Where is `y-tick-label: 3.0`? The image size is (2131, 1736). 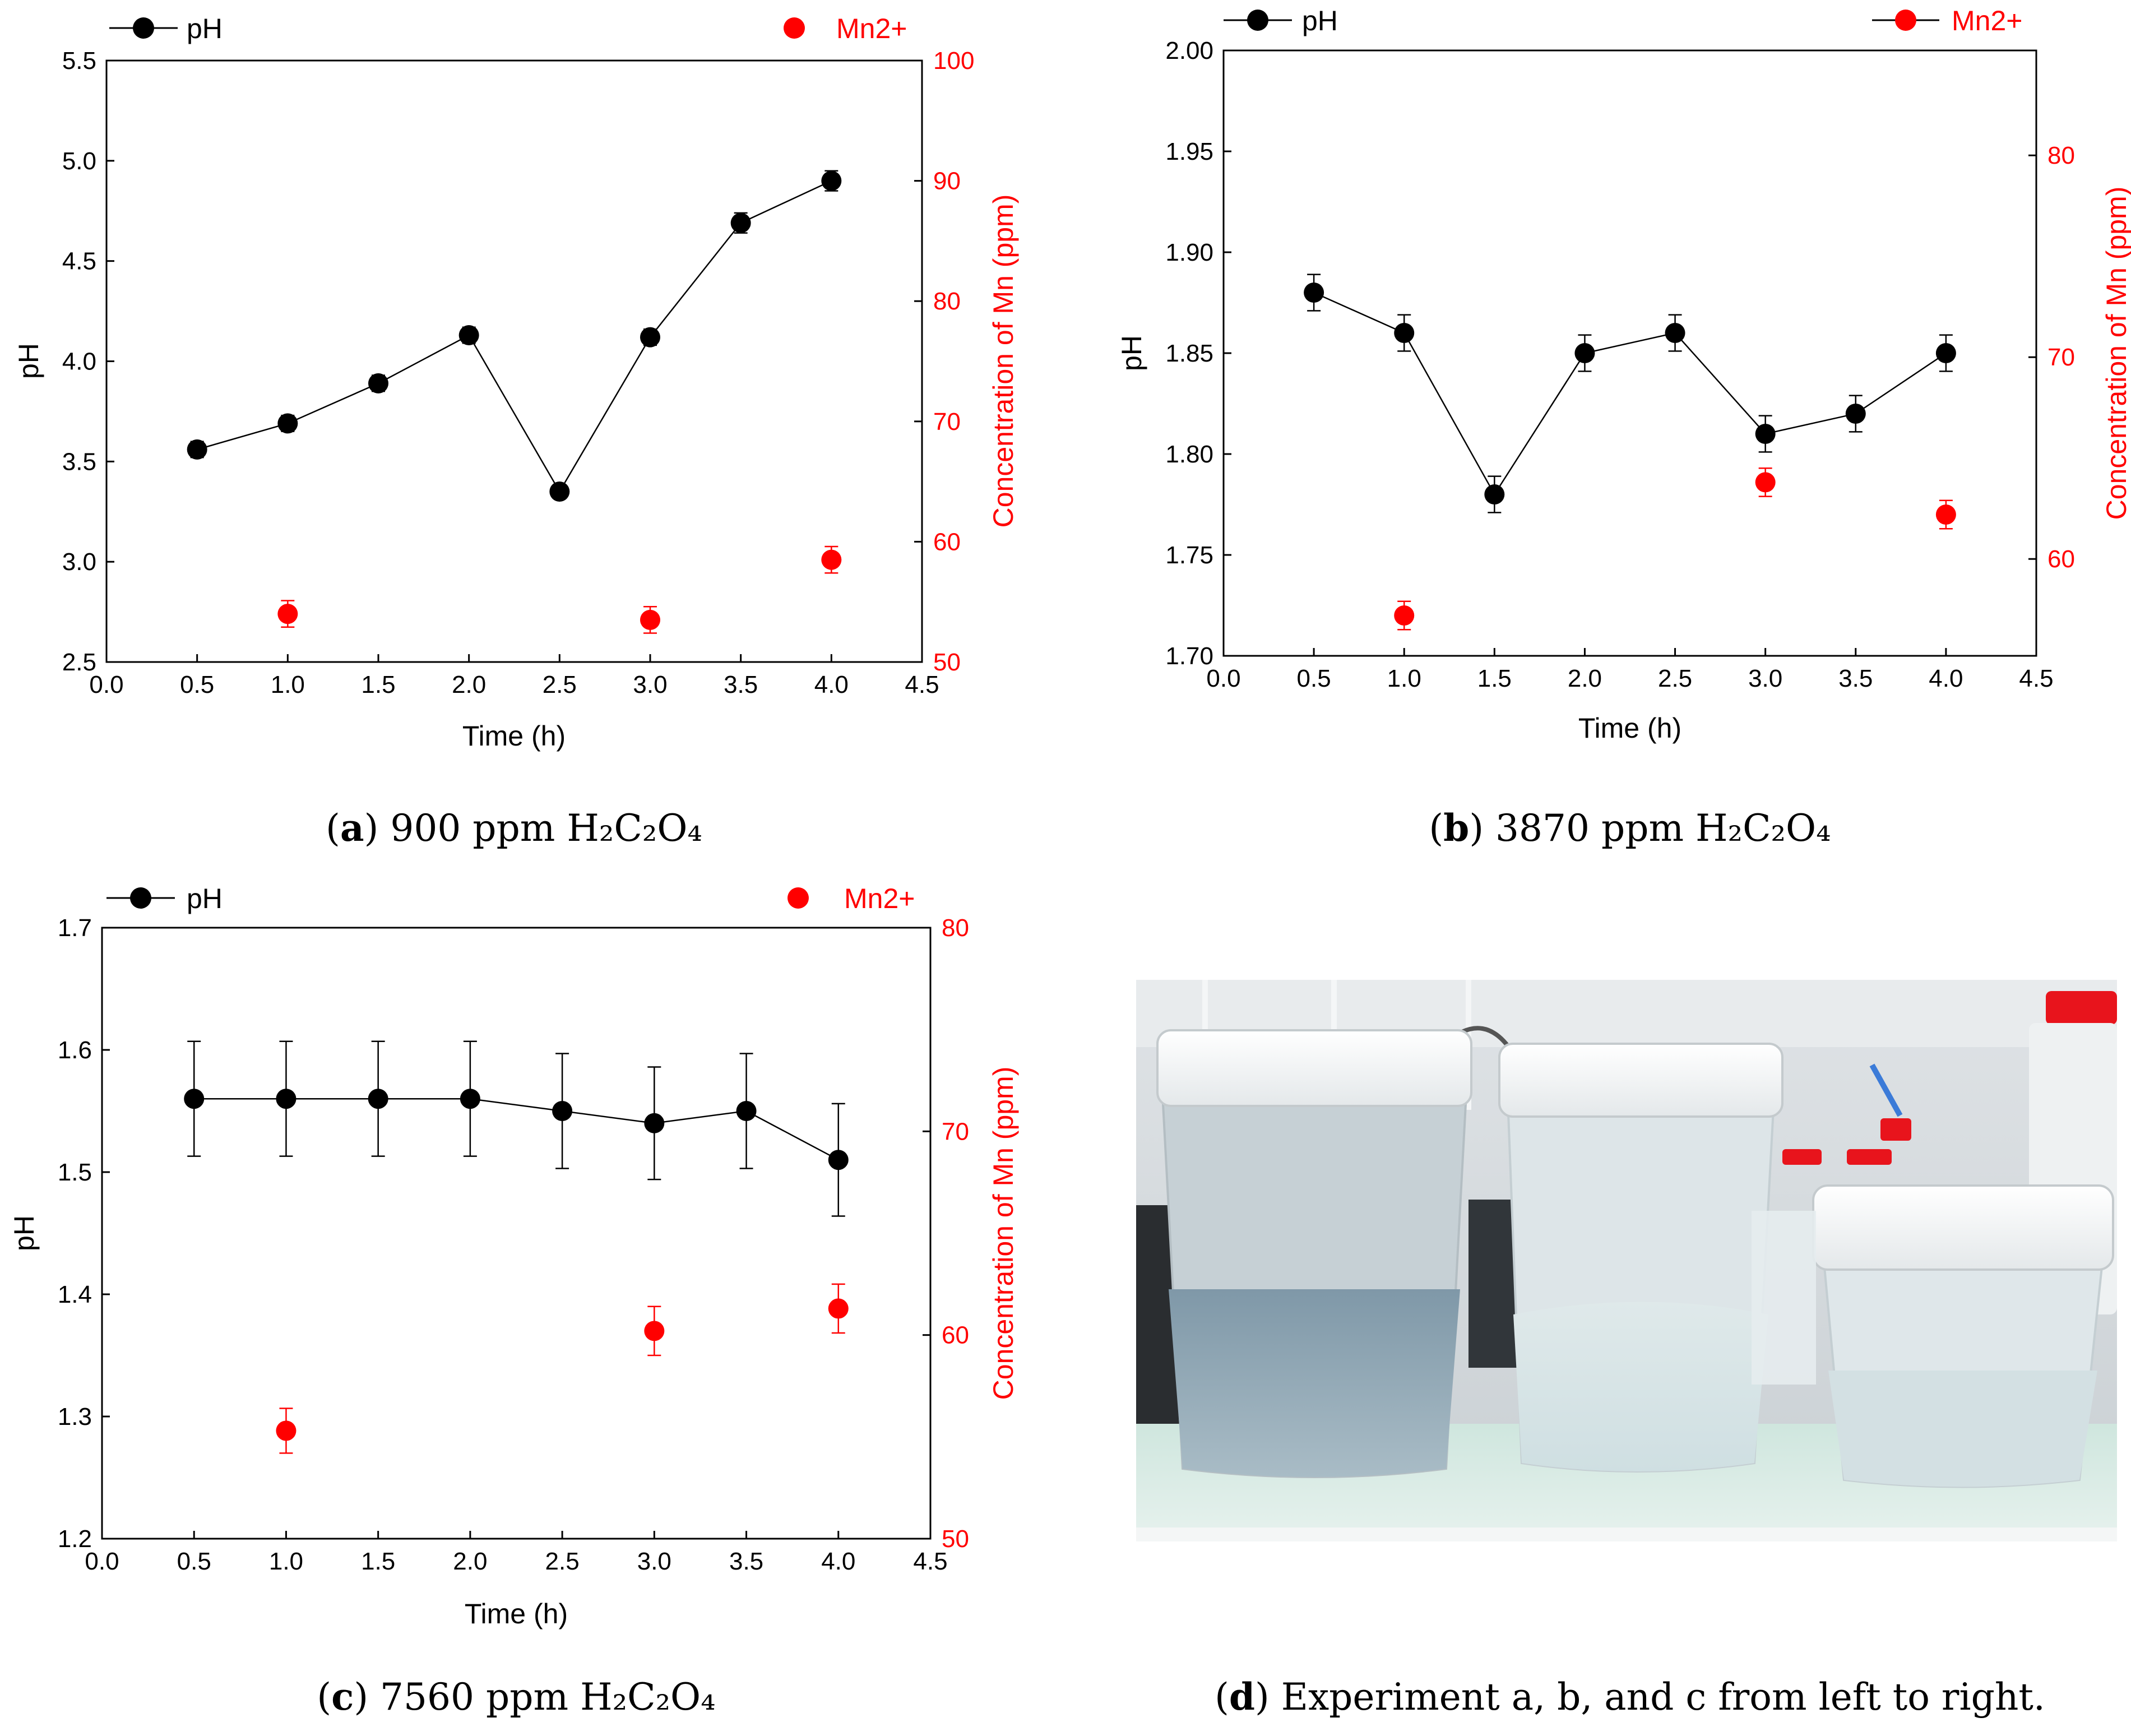
y-tick-label: 3.0 is located at coordinates (79, 562).